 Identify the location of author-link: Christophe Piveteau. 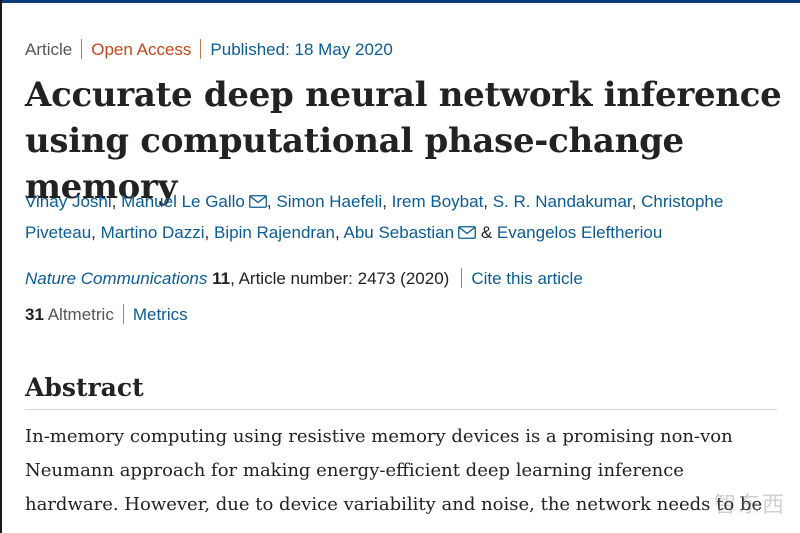
(374, 217).